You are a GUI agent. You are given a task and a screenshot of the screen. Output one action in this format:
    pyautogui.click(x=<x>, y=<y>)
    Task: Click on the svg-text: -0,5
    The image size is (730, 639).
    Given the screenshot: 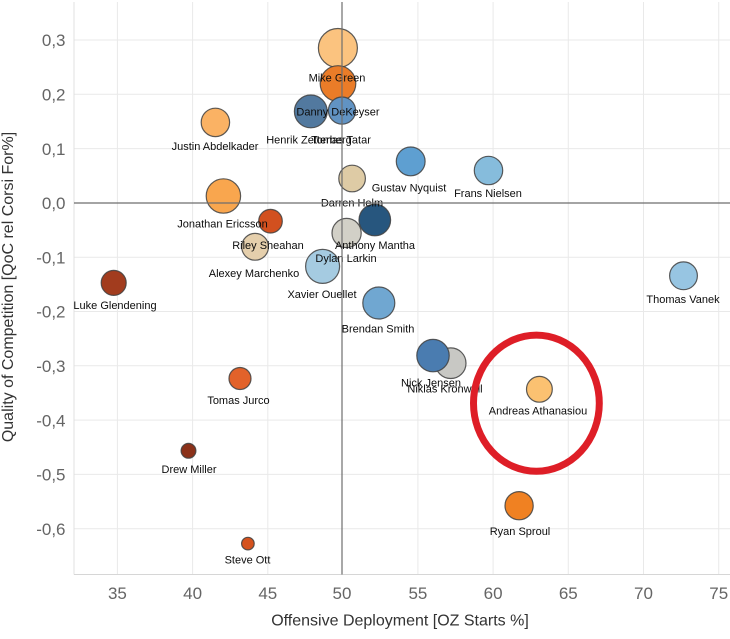 What is the action you would take?
    pyautogui.click(x=50, y=475)
    